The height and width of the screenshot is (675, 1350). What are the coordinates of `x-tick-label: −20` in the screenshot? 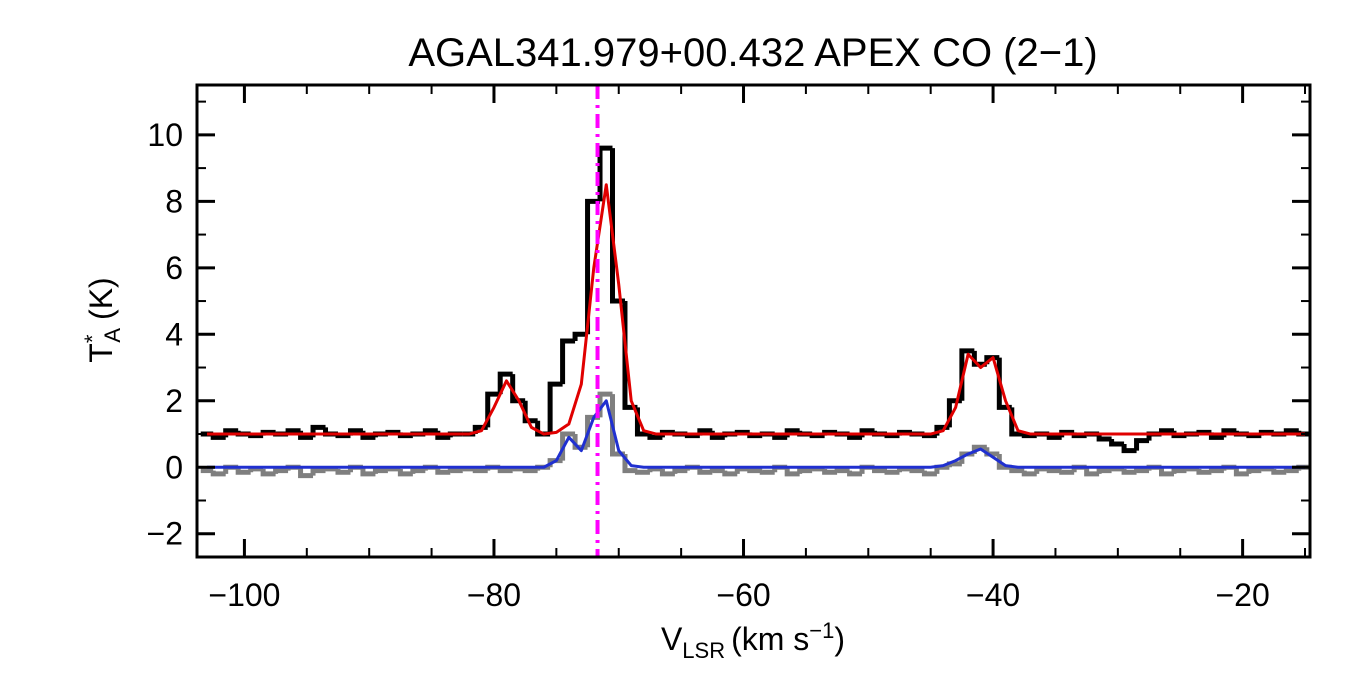 It's located at (1242, 595).